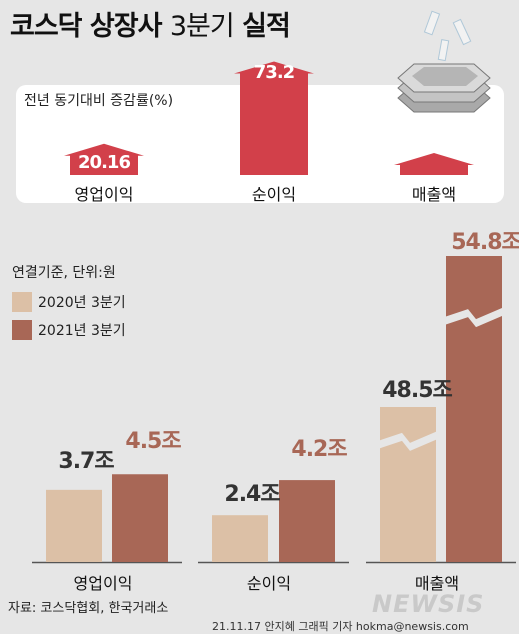 The width and height of the screenshot is (519, 634). I want to click on bar-value-sales-2021: 54.8조, so click(485, 242).